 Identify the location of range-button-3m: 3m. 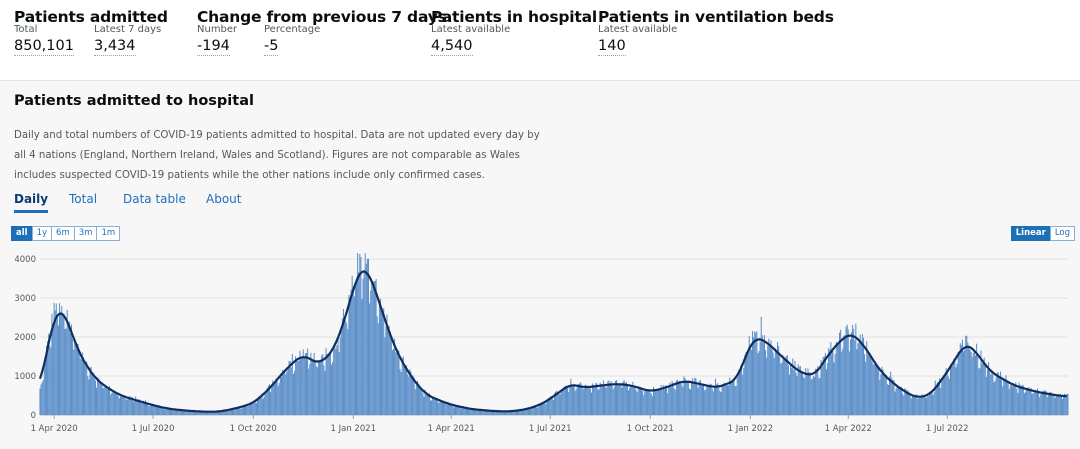
(85, 233).